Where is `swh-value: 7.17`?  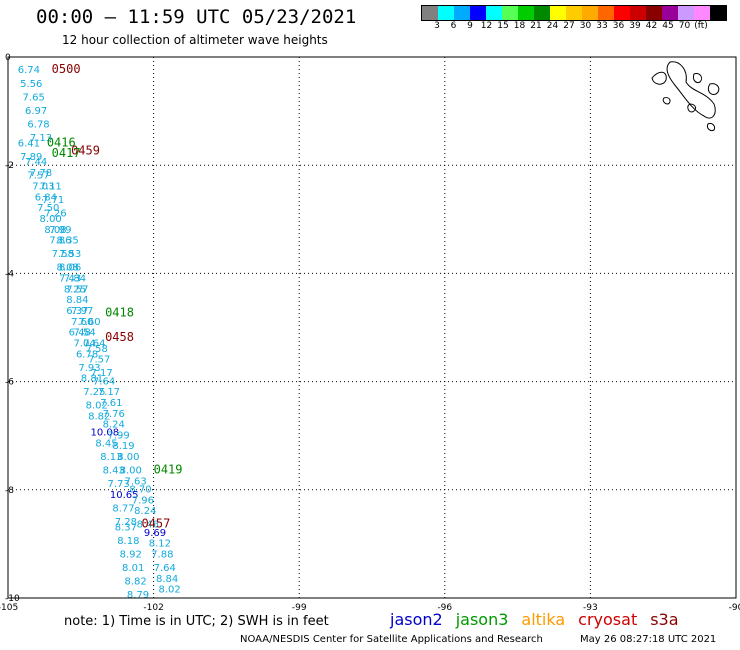
swh-value: 7.17 is located at coordinates (109, 392).